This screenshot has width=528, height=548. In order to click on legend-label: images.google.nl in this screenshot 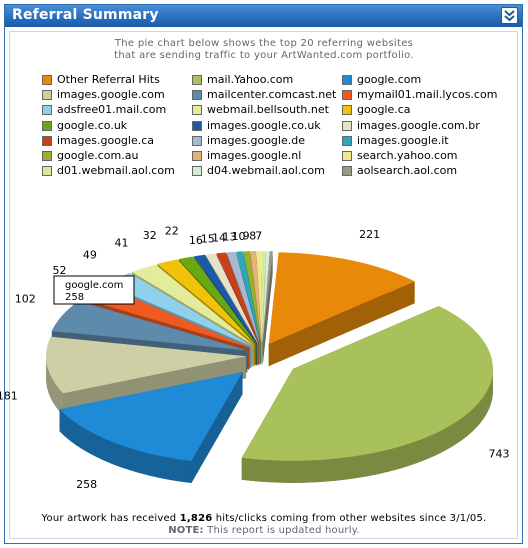, I will do `click(254, 155)`.